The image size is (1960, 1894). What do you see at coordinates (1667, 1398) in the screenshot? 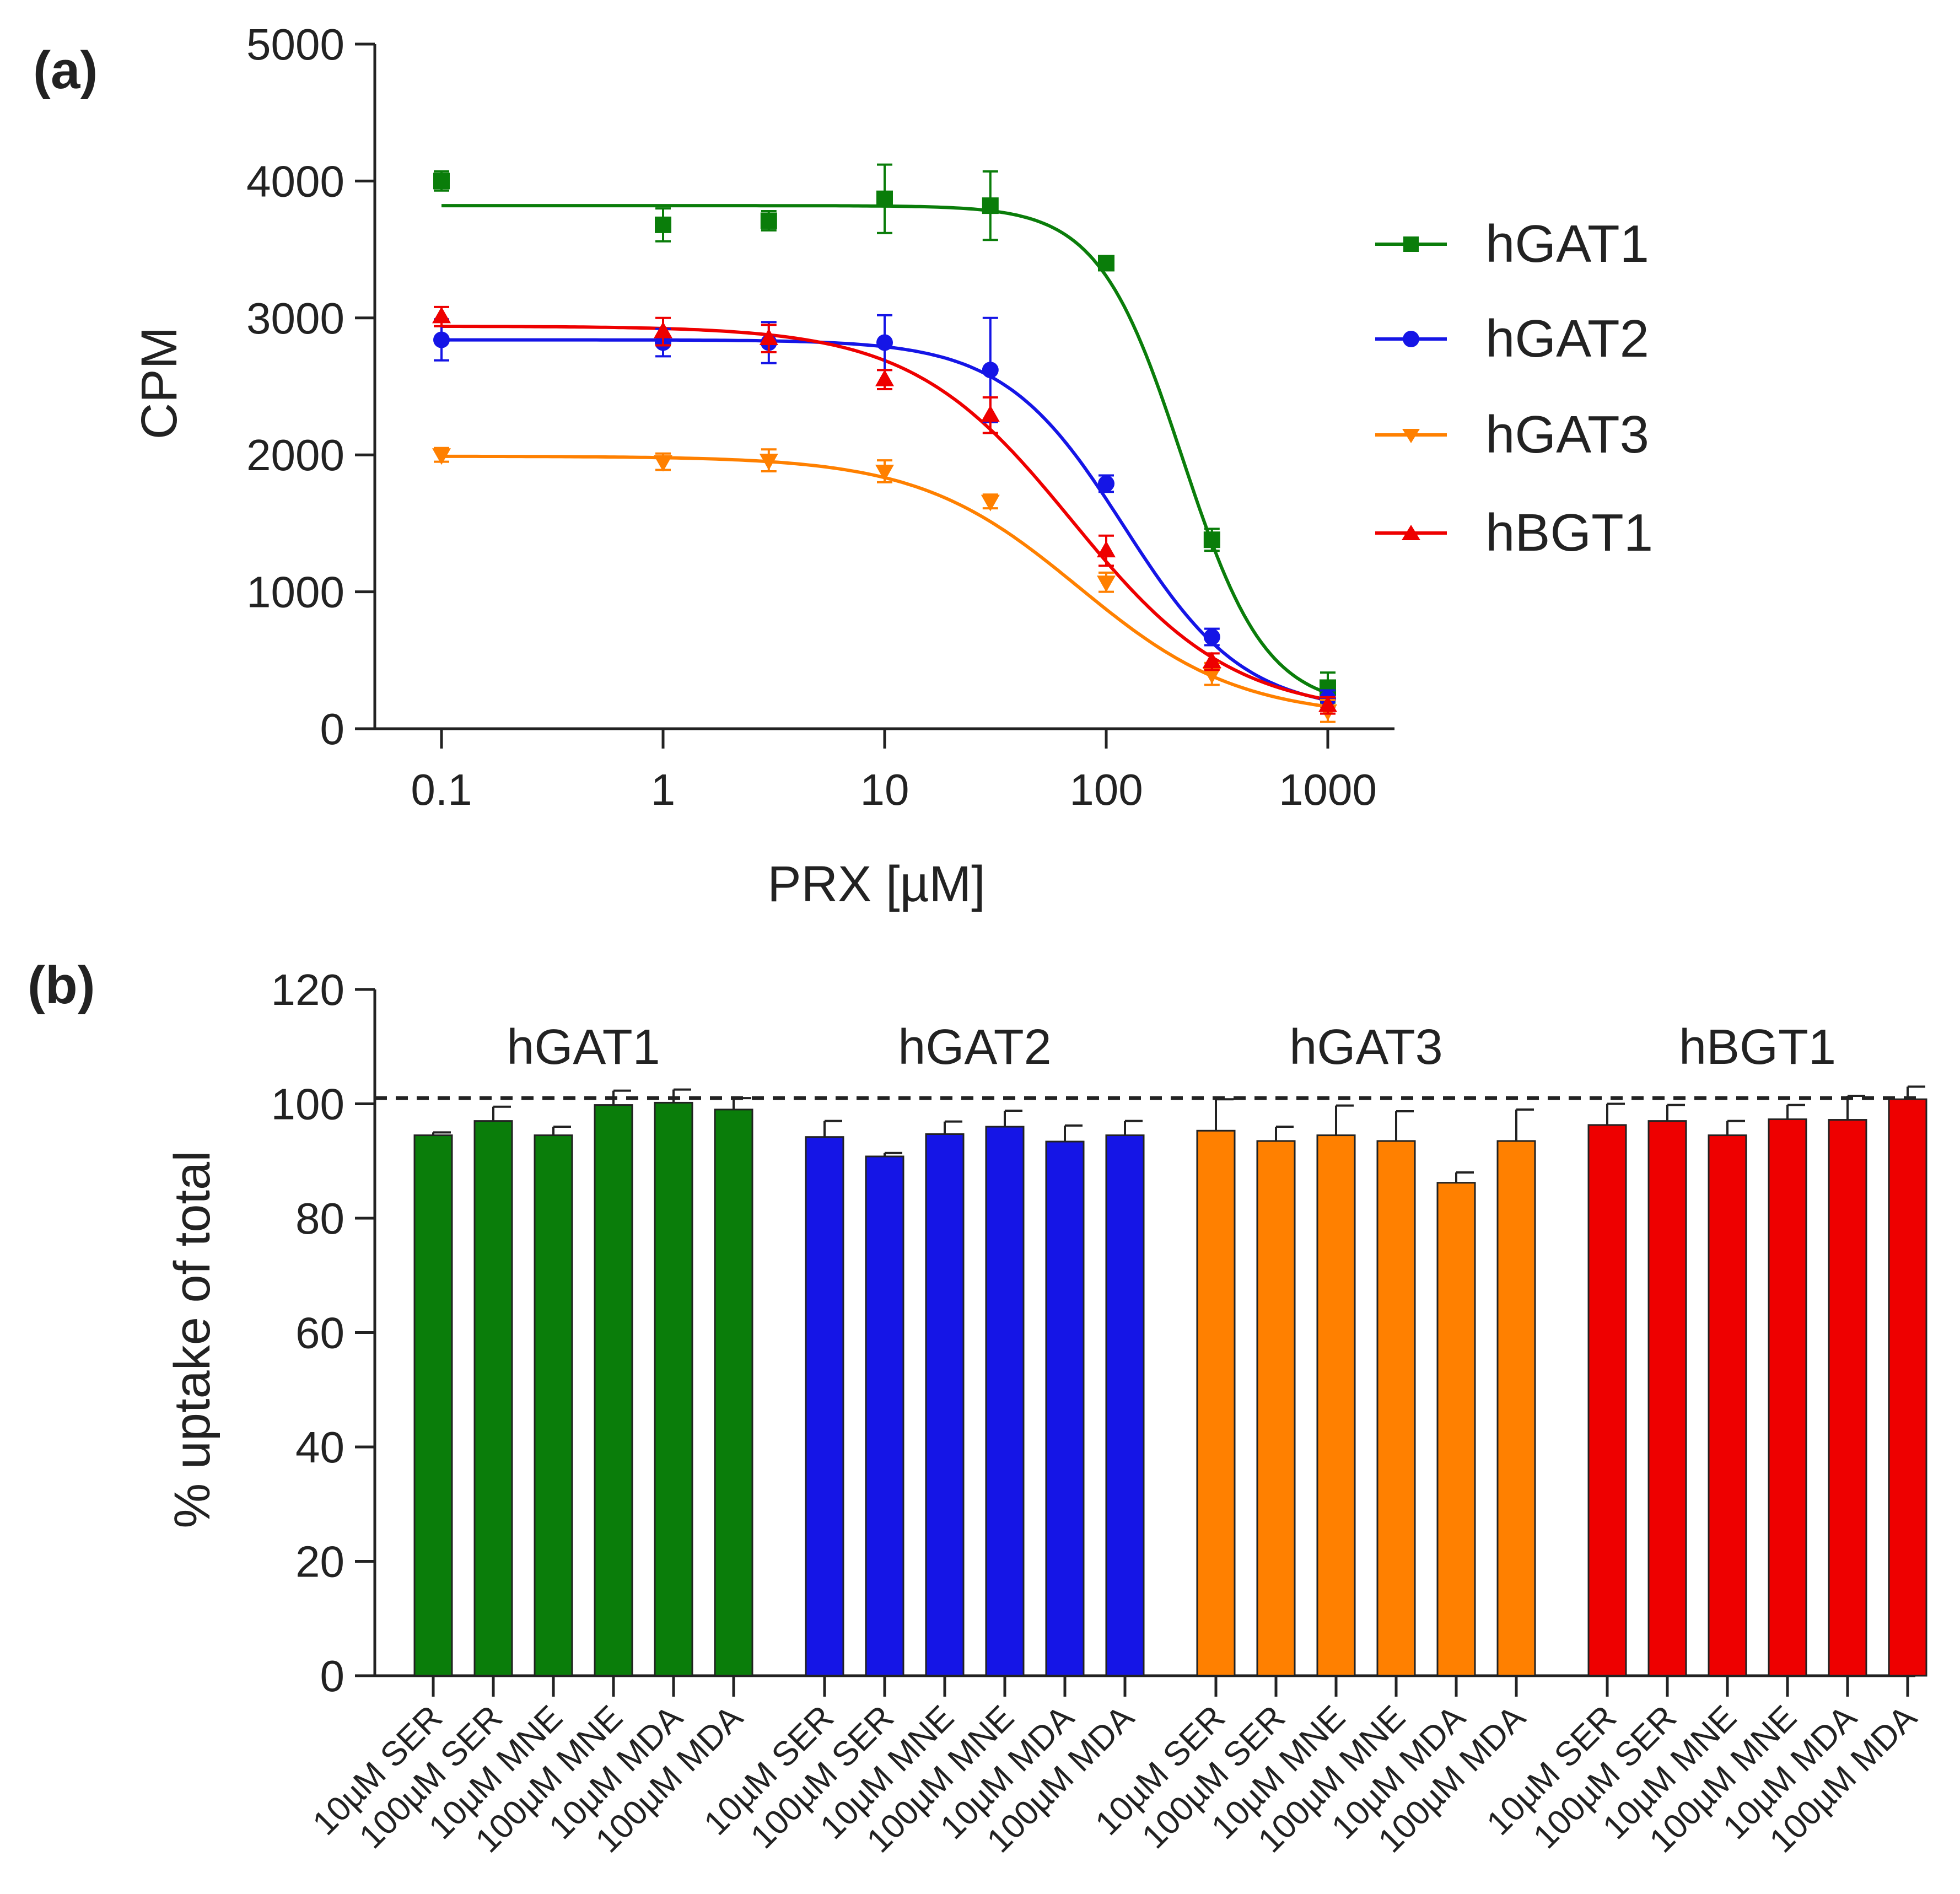
I see `bar-hbgt1-100um-ser` at bounding box center [1667, 1398].